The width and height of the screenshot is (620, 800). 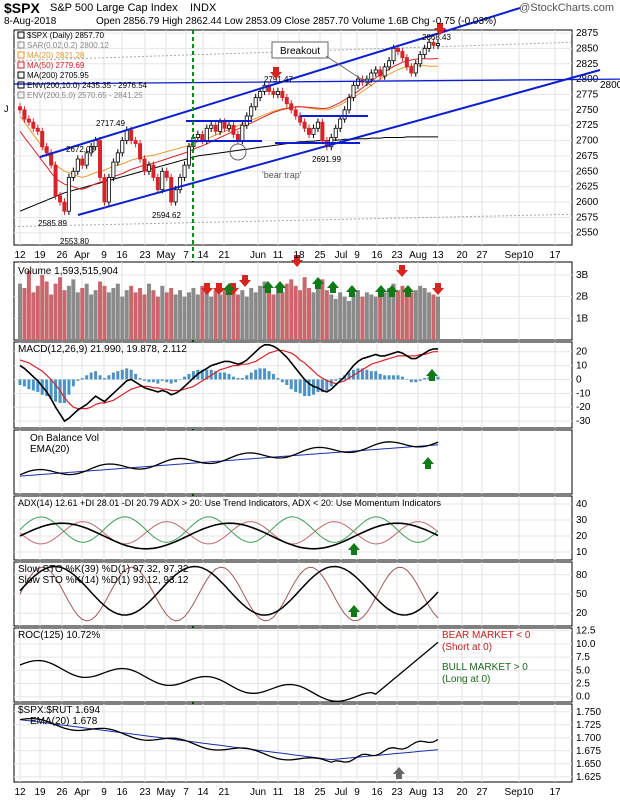 I want to click on macd-y-tick: -20, so click(x=583, y=407).